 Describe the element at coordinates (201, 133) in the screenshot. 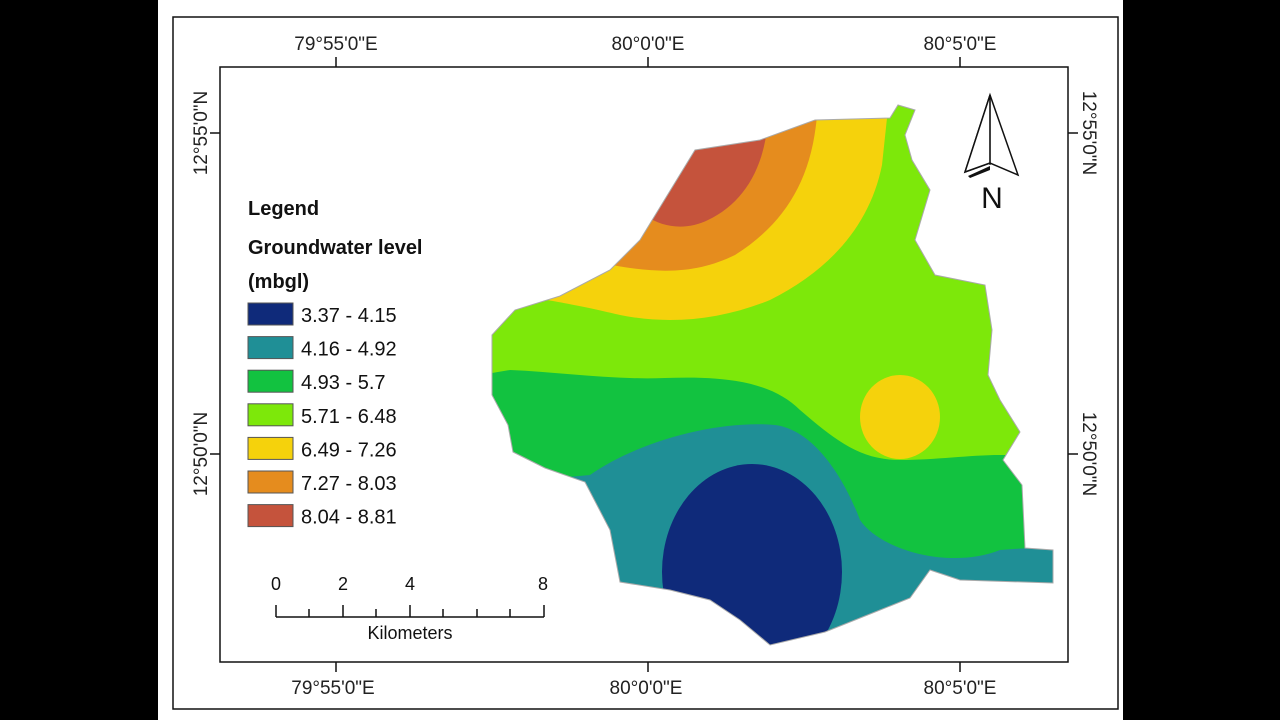

I see `coord-label-left-1: 12°55'0"N` at that location.